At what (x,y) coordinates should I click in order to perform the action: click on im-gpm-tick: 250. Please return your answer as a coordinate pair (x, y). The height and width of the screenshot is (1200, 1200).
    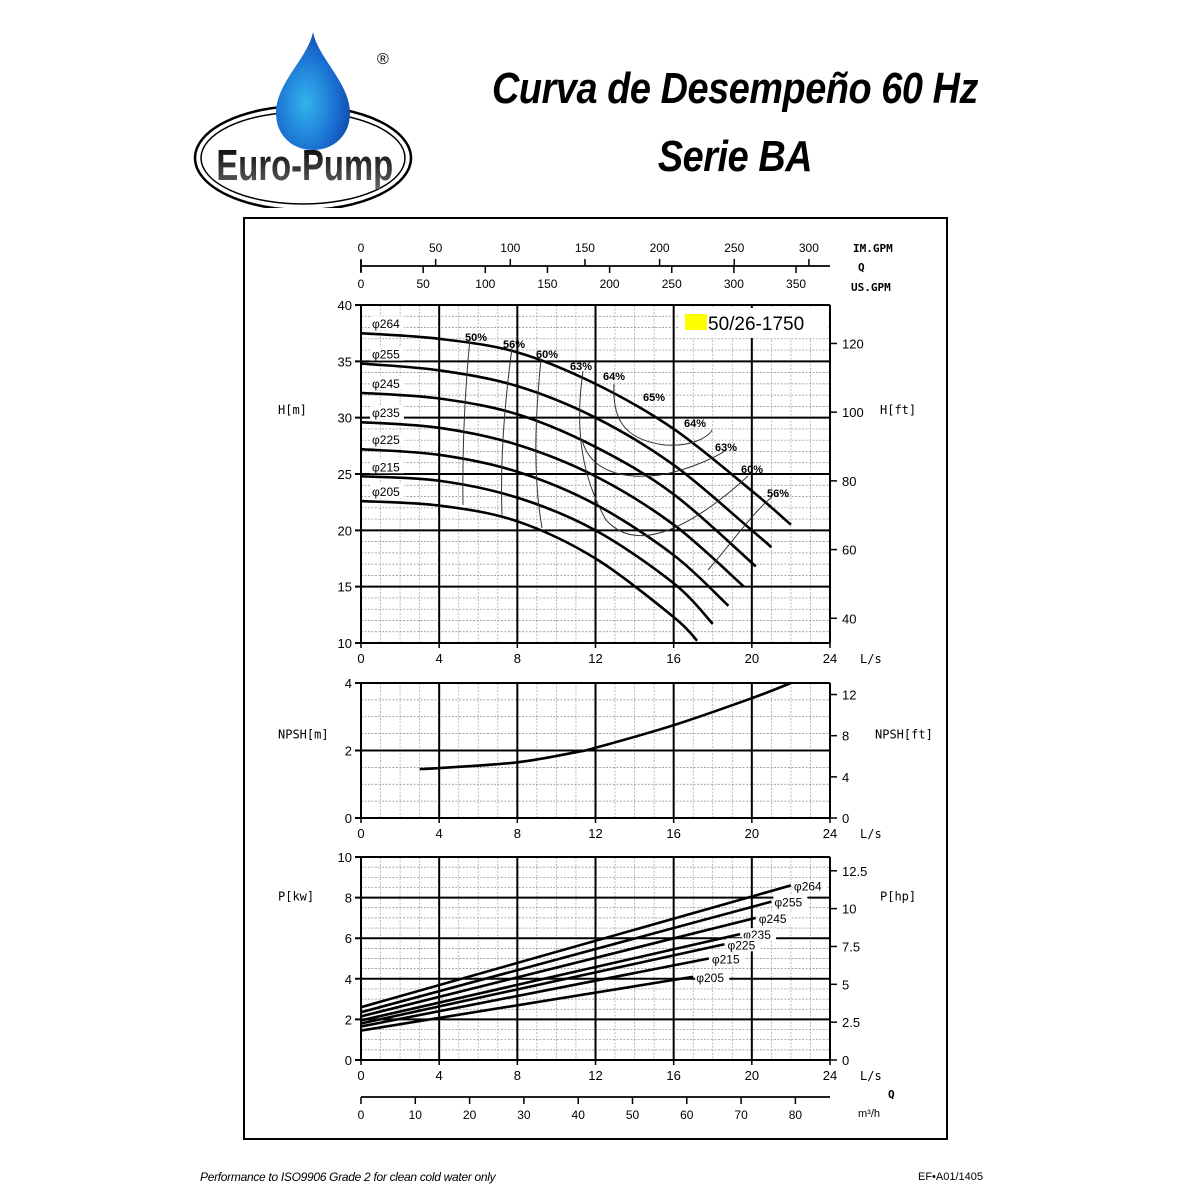
    Looking at the image, I should click on (734, 248).